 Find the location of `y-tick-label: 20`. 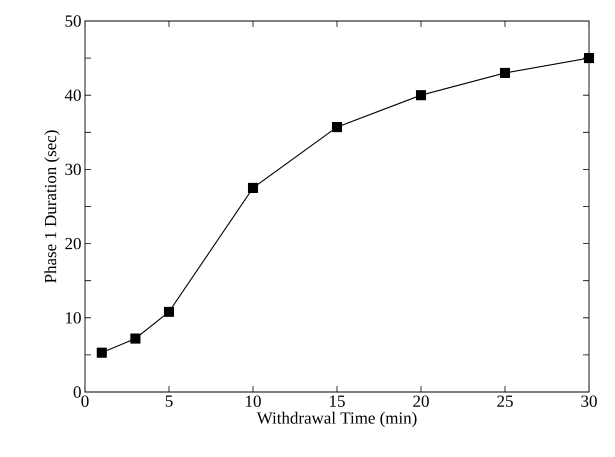

y-tick-label: 20 is located at coordinates (73, 244).